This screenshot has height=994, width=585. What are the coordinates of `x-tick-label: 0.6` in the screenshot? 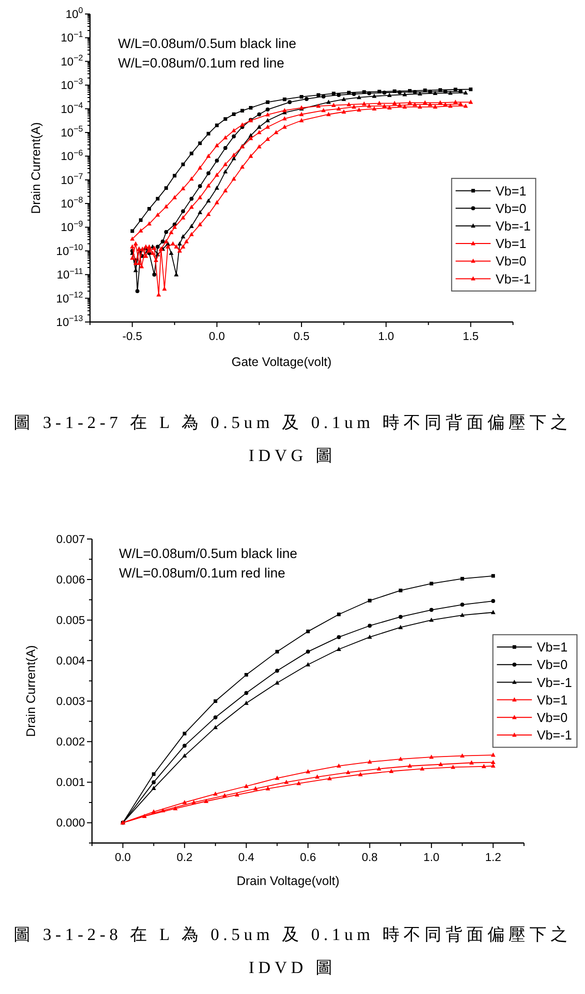 It's located at (308, 858).